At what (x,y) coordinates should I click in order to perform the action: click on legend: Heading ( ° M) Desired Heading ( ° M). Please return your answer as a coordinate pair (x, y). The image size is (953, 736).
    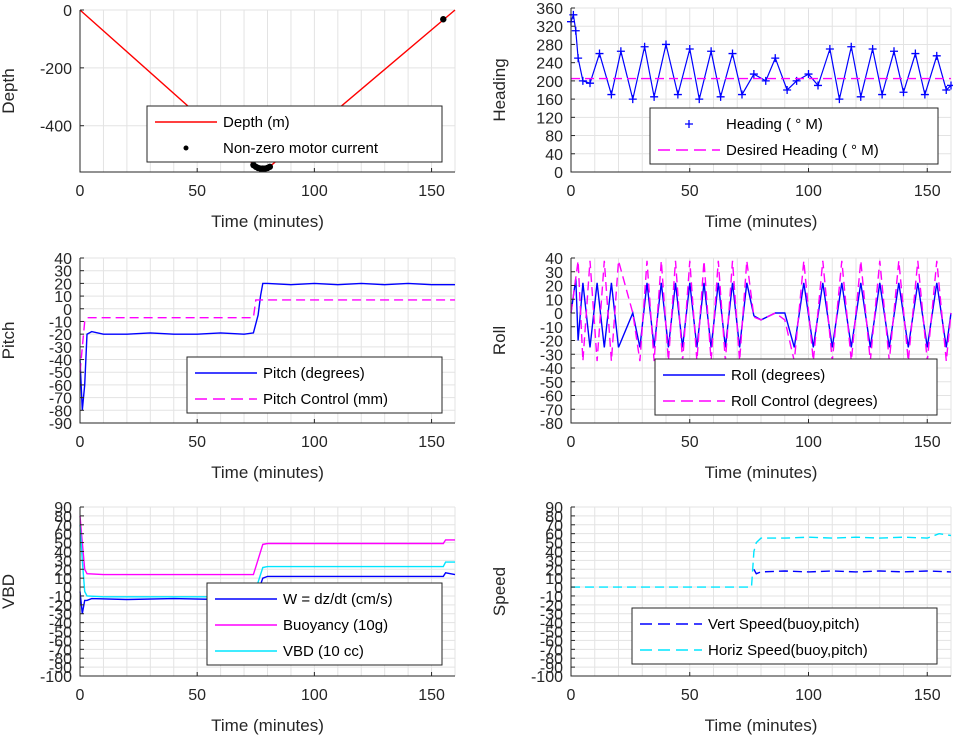
    Looking at the image, I should click on (794, 136).